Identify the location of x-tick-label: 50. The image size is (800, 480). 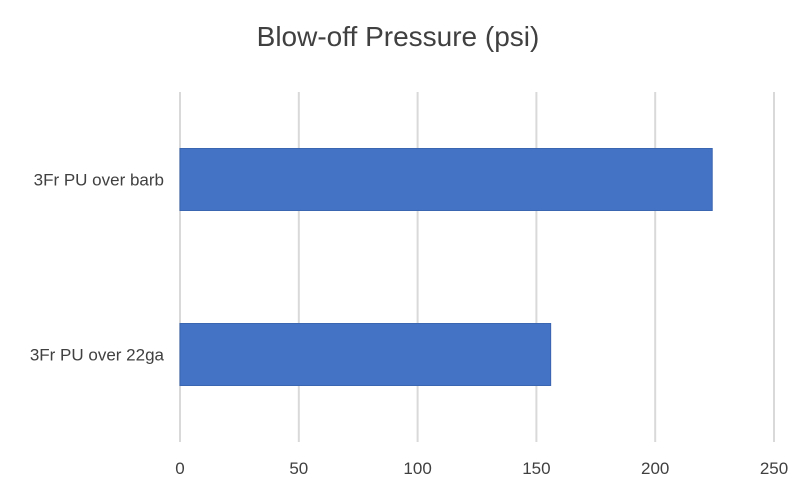
(298, 468).